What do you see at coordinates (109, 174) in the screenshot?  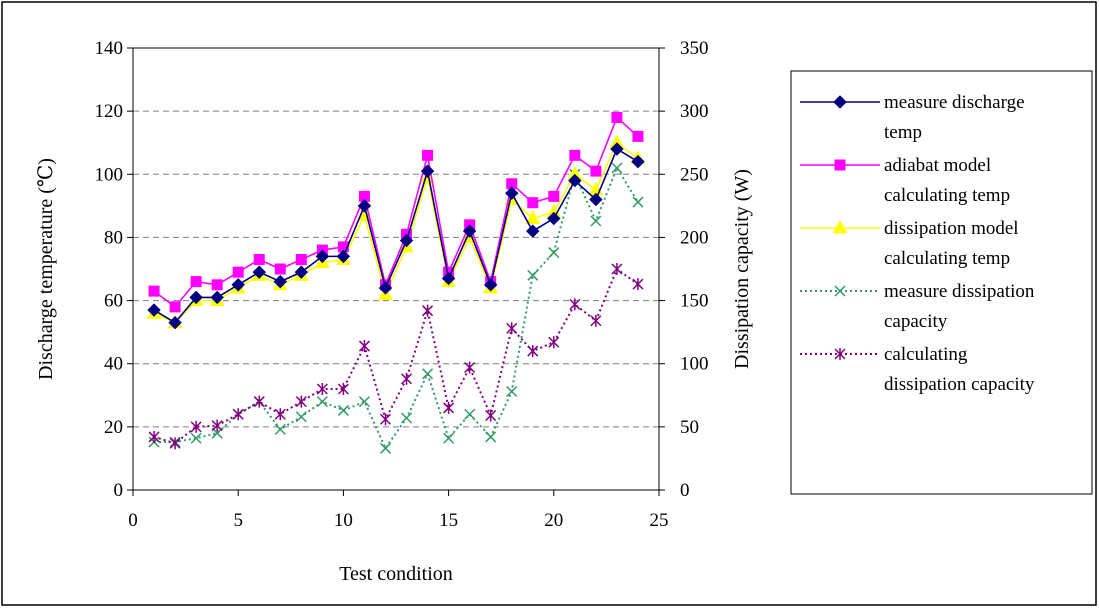 I see `y-tick-label: 100` at bounding box center [109, 174].